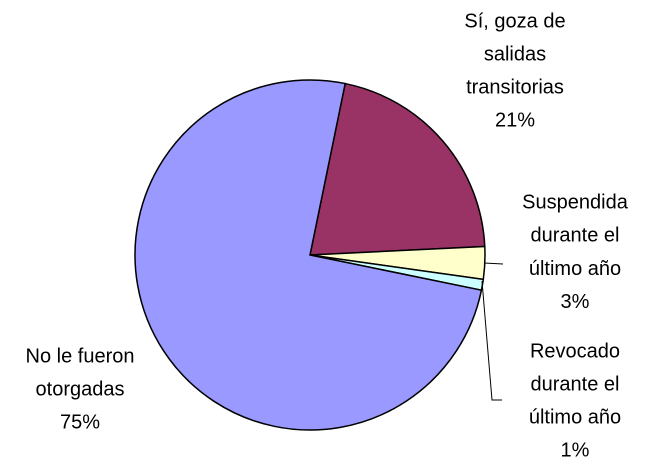  What do you see at coordinates (575, 449) in the screenshot?
I see `slice-value-label: 1%` at bounding box center [575, 449].